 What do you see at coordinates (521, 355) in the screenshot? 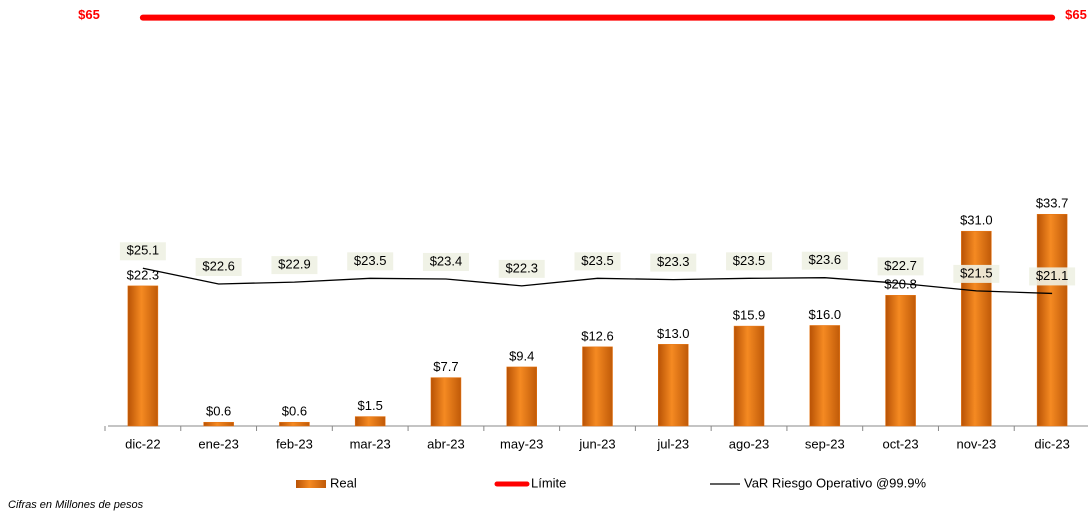
I see `bar-value-label: $9.4` at bounding box center [521, 355].